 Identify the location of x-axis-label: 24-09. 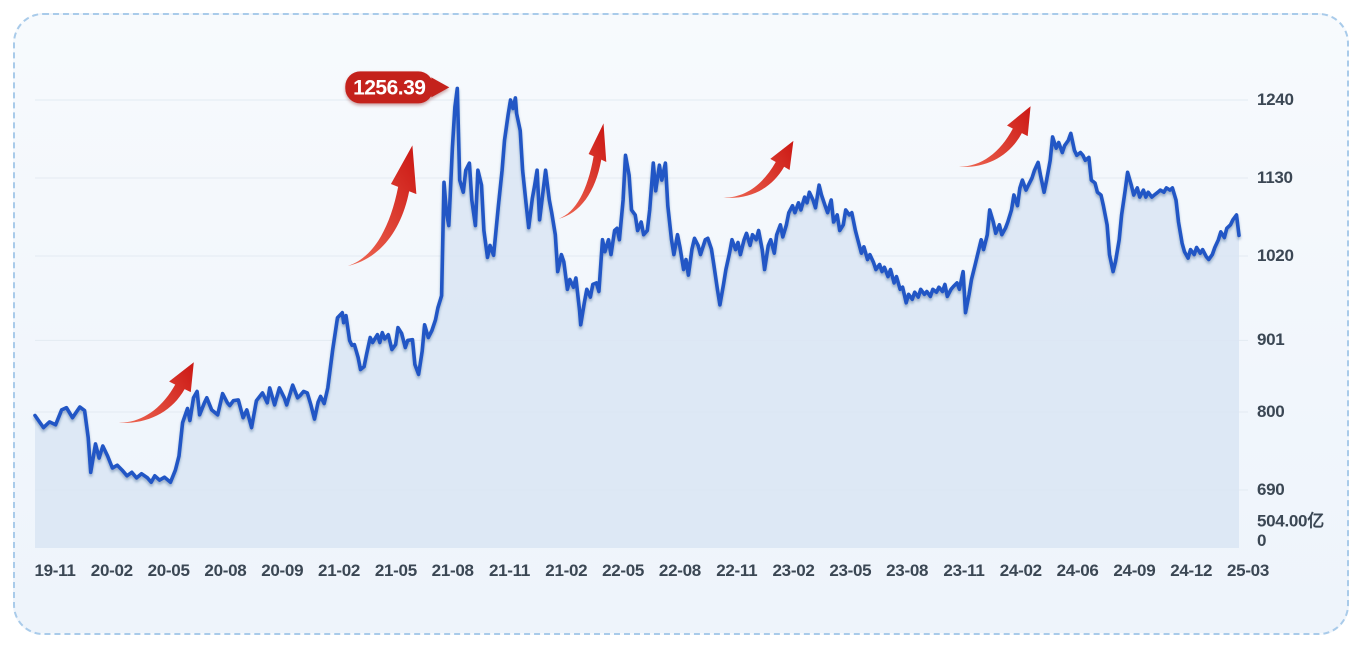
(1134, 570).